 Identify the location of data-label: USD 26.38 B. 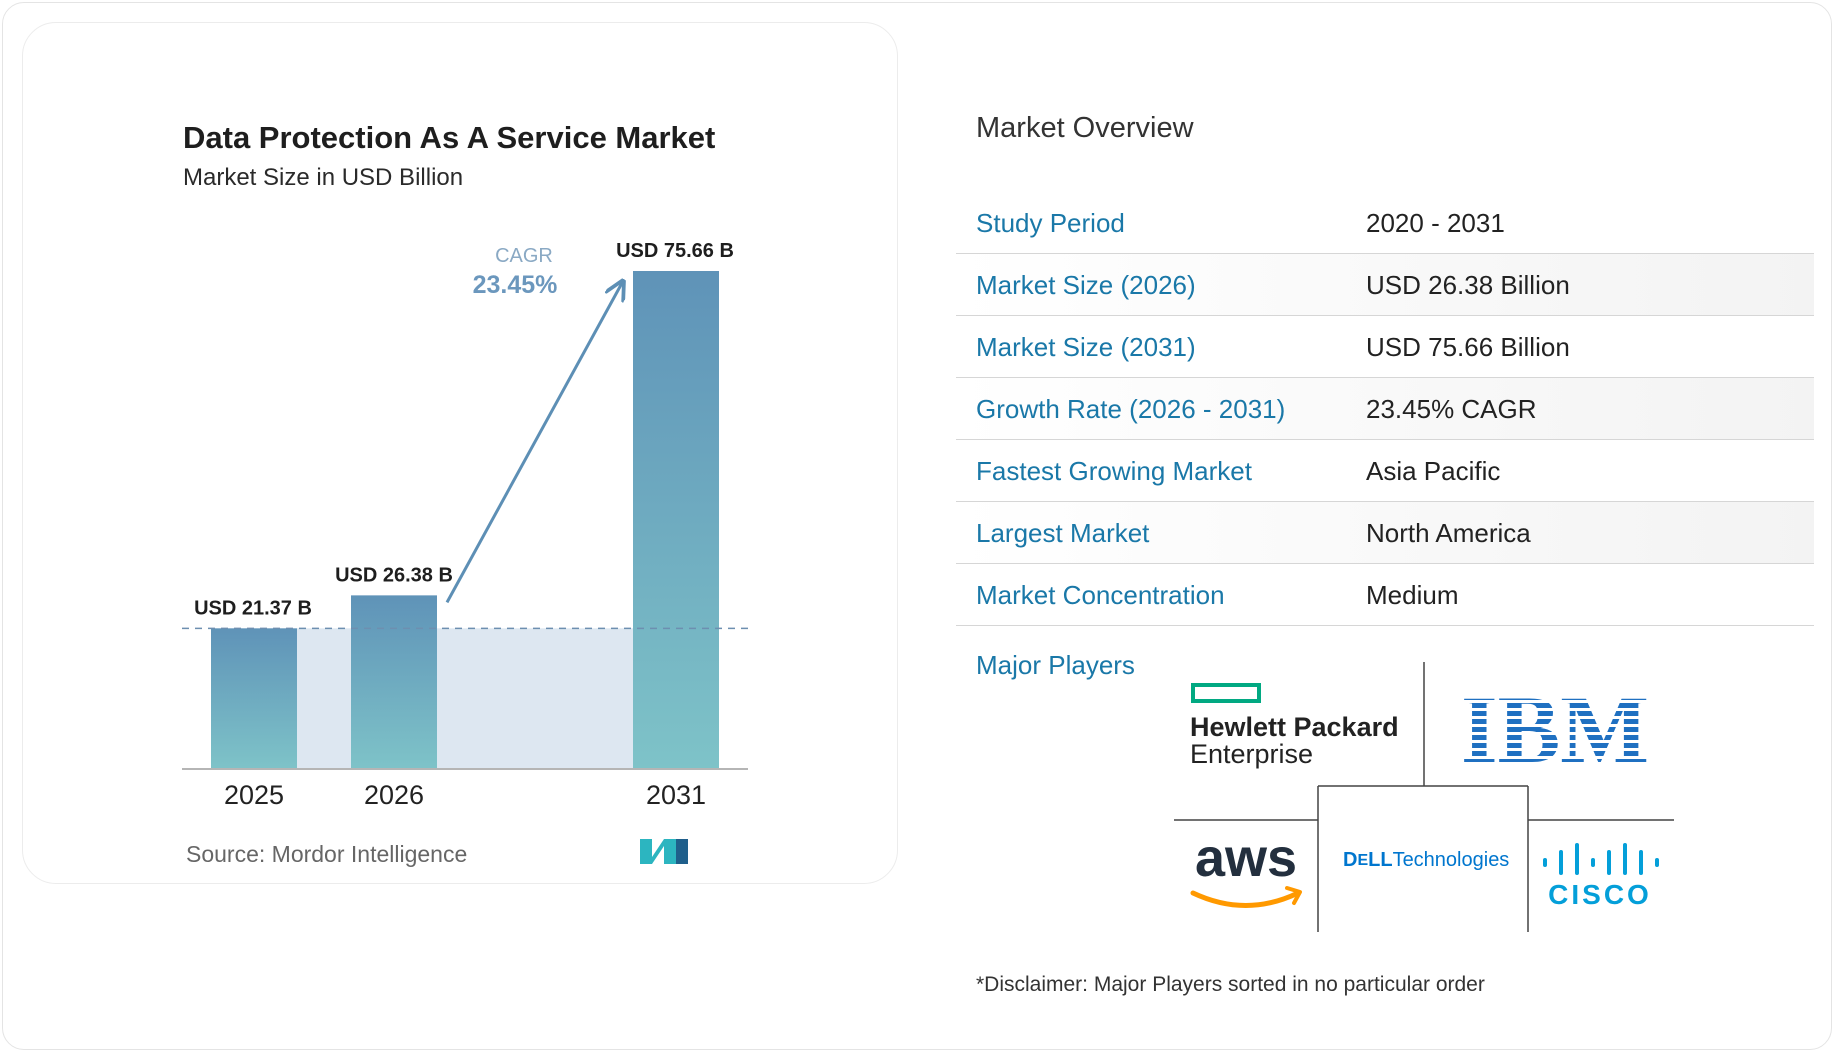
(394, 575).